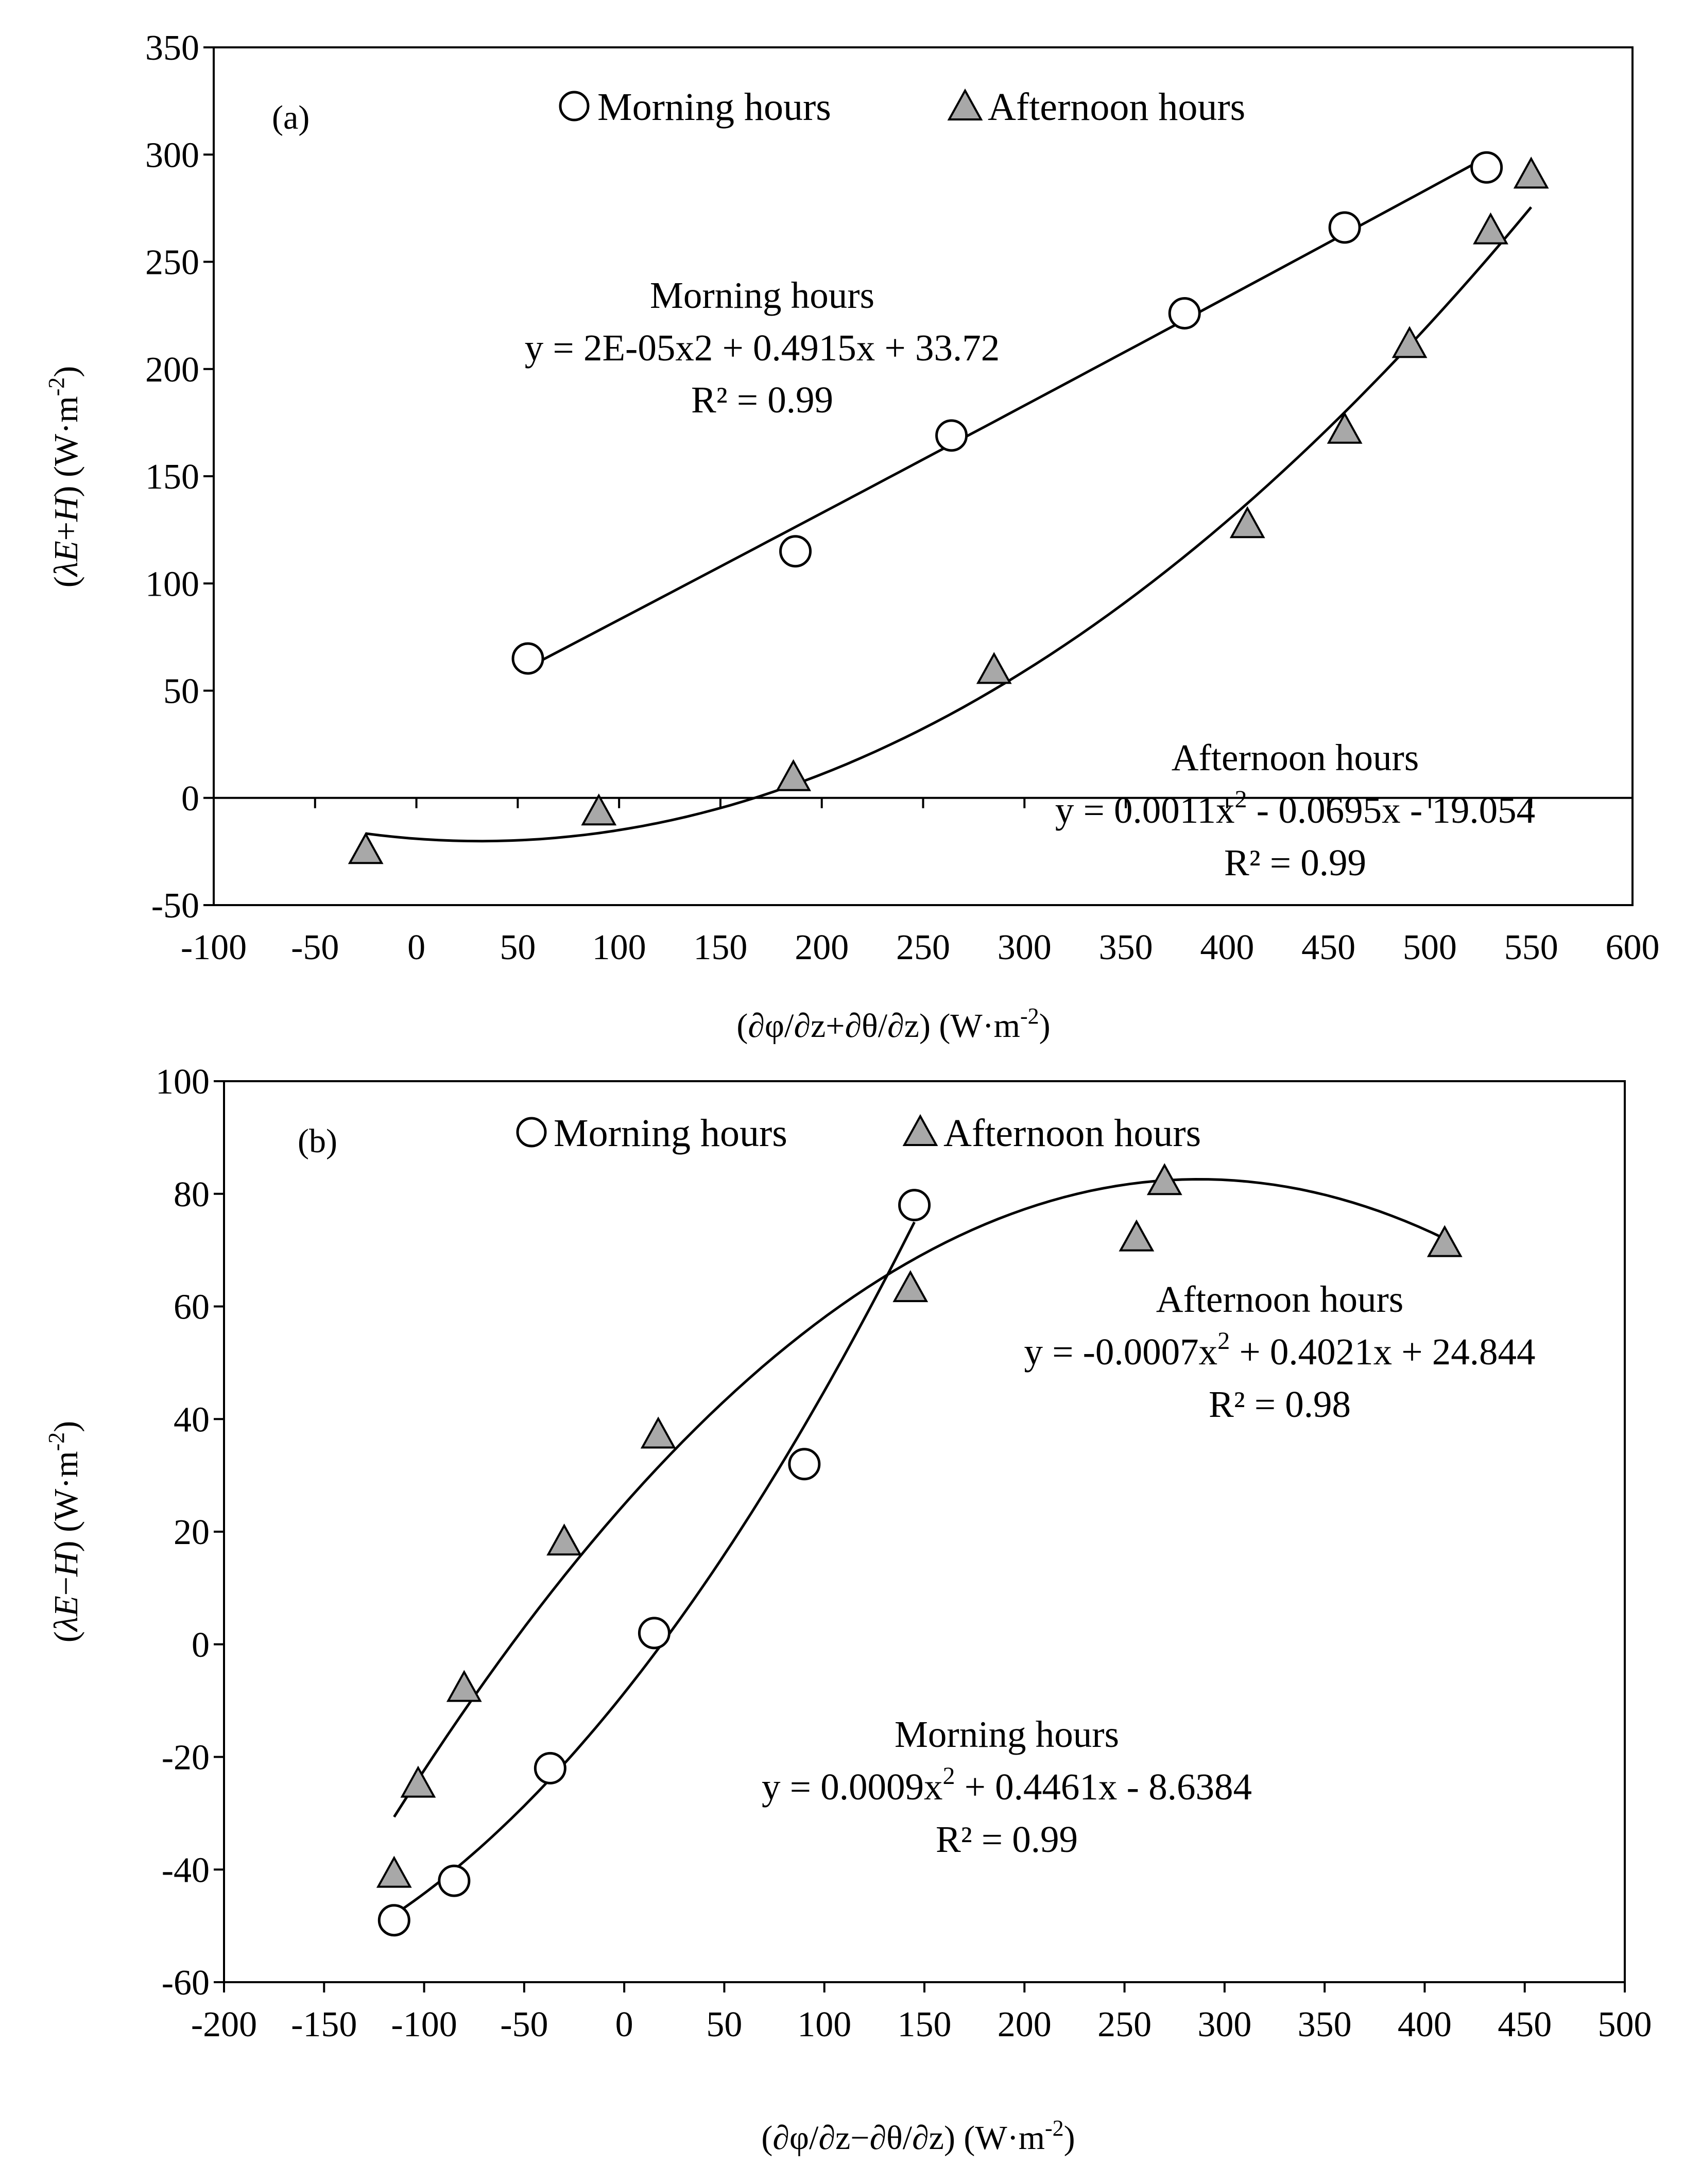 Image resolution: width=1684 pixels, height=2184 pixels. I want to click on y-axis-title-unit: (W·m, so click(66, 1491).